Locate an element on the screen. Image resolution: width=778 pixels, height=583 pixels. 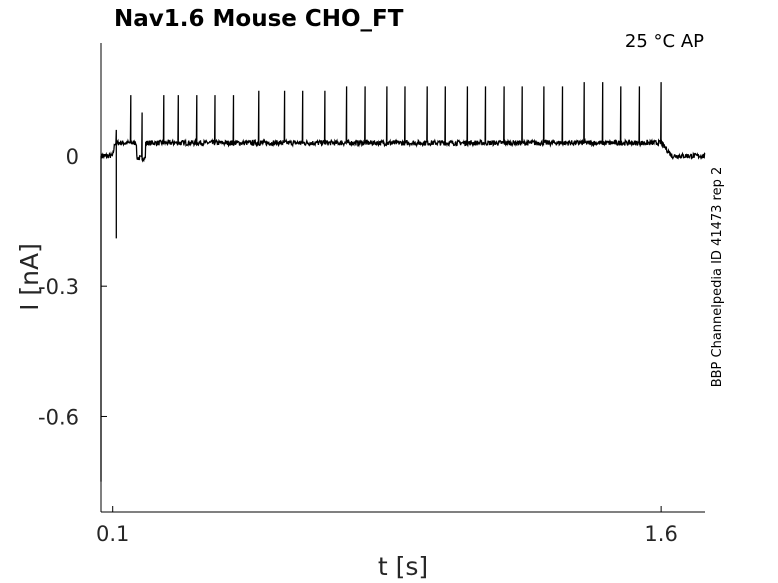
x-axis-label: t [s] is located at coordinates (403, 566).